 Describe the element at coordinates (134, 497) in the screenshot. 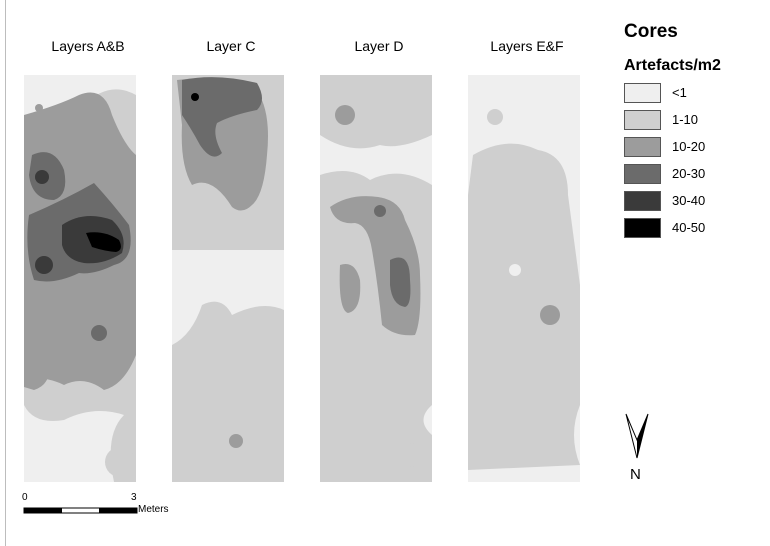

I see `scale-end-label: 3` at that location.